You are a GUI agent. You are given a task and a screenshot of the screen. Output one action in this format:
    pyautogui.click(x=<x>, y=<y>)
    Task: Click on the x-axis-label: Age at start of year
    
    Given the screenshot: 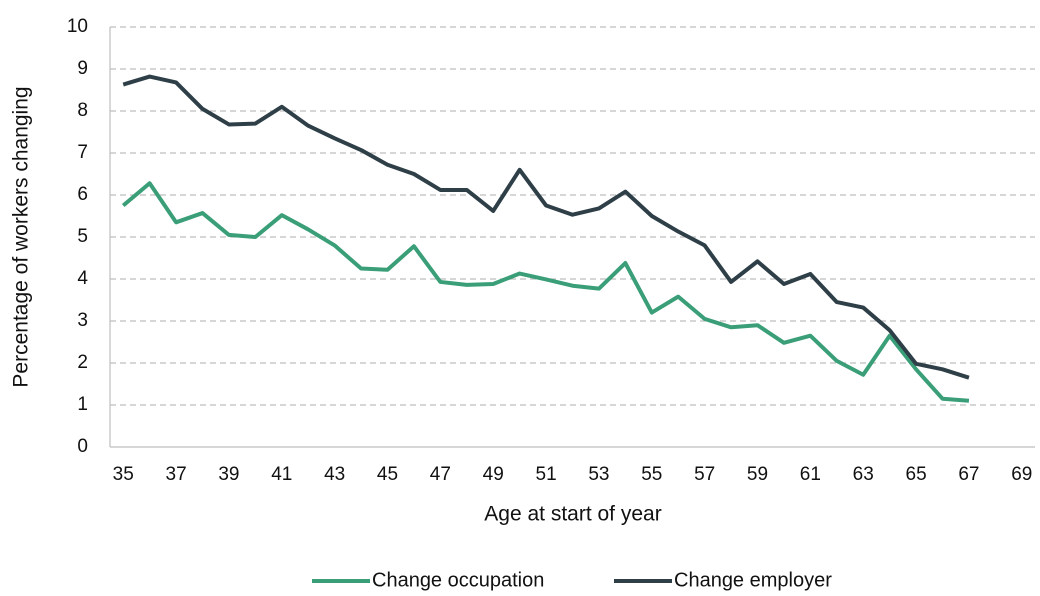 What is the action you would take?
    pyautogui.click(x=572, y=514)
    